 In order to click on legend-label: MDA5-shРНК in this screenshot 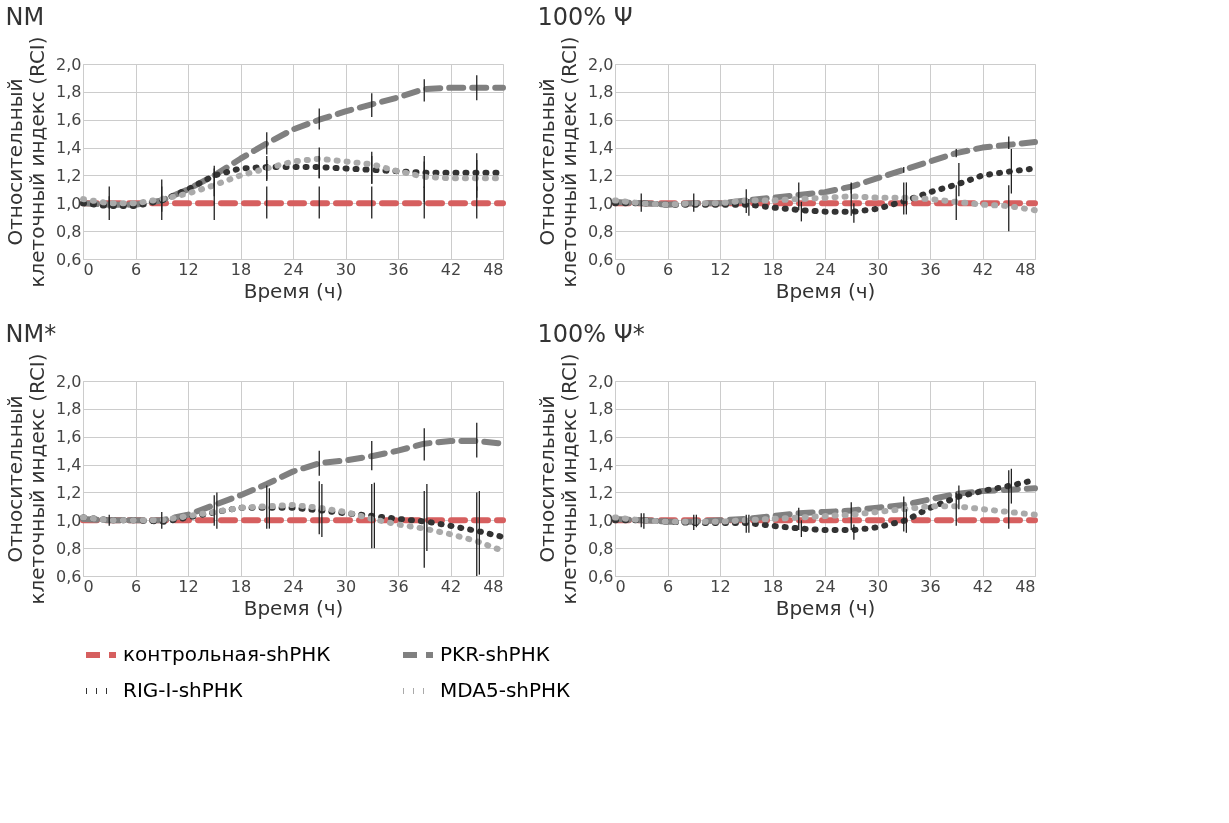, I will do `click(505, 690)`.